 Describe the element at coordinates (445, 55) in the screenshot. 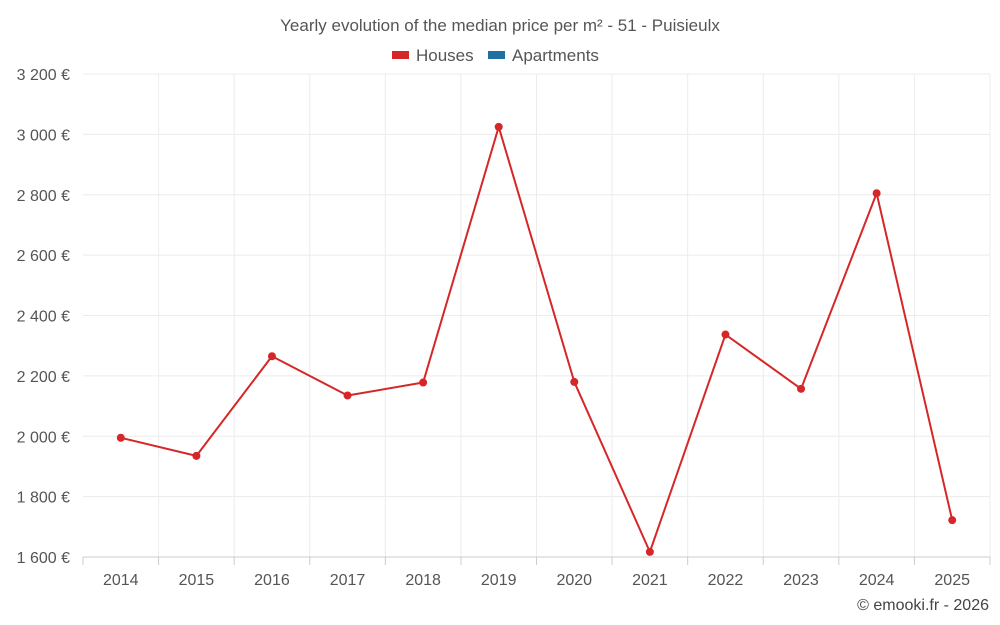

I see `legend-label-houses: Houses` at that location.